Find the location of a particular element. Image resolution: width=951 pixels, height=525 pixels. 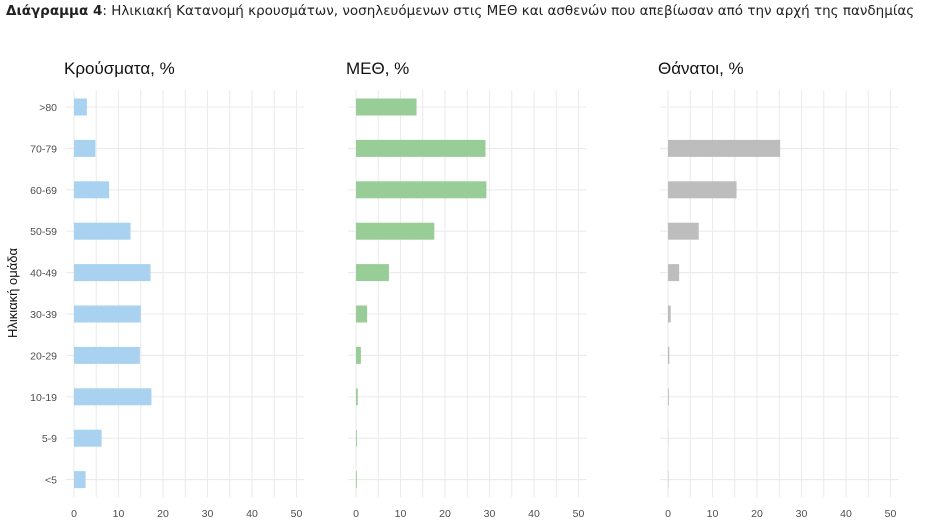

y-tick-label: 10-19 is located at coordinates (43, 398).